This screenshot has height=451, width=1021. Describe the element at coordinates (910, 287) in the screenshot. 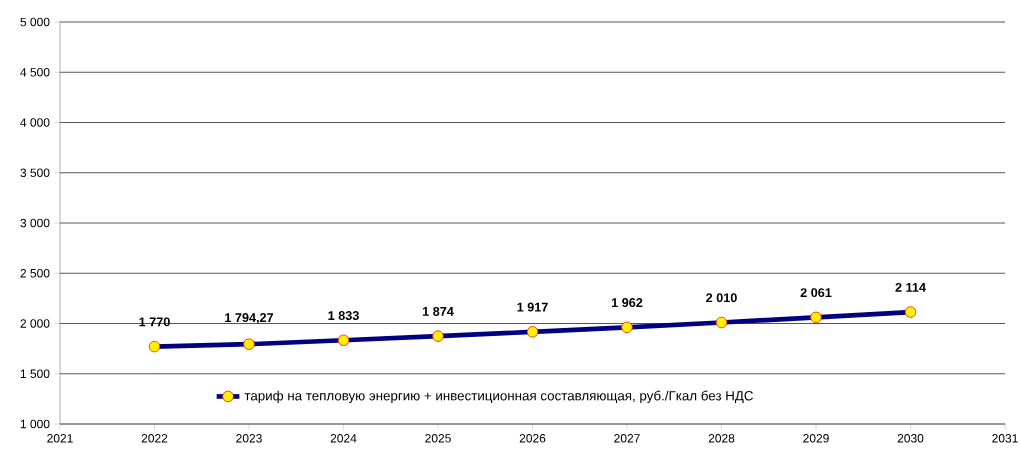

I see `data-label: 2 114` at that location.